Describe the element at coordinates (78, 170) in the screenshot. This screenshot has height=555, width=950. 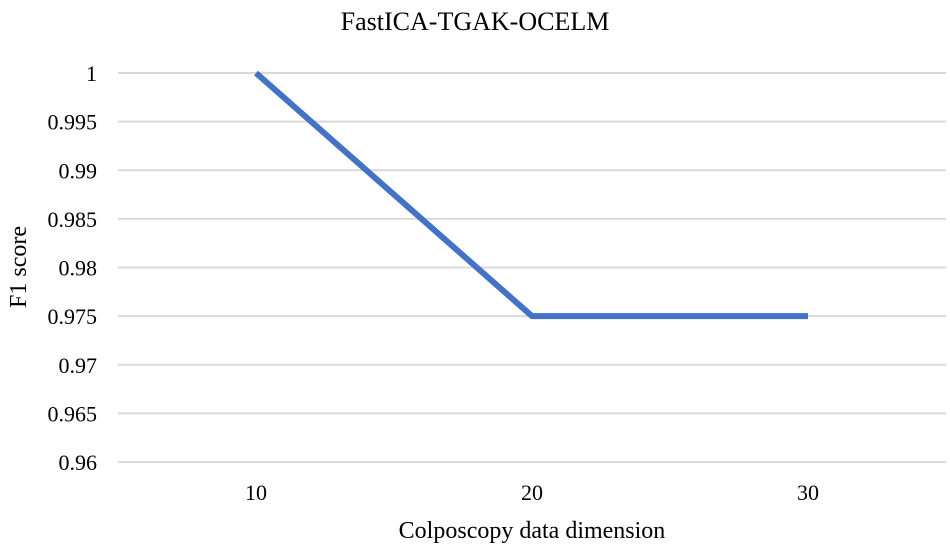
I see `y-tick-label: 0.99` at that location.